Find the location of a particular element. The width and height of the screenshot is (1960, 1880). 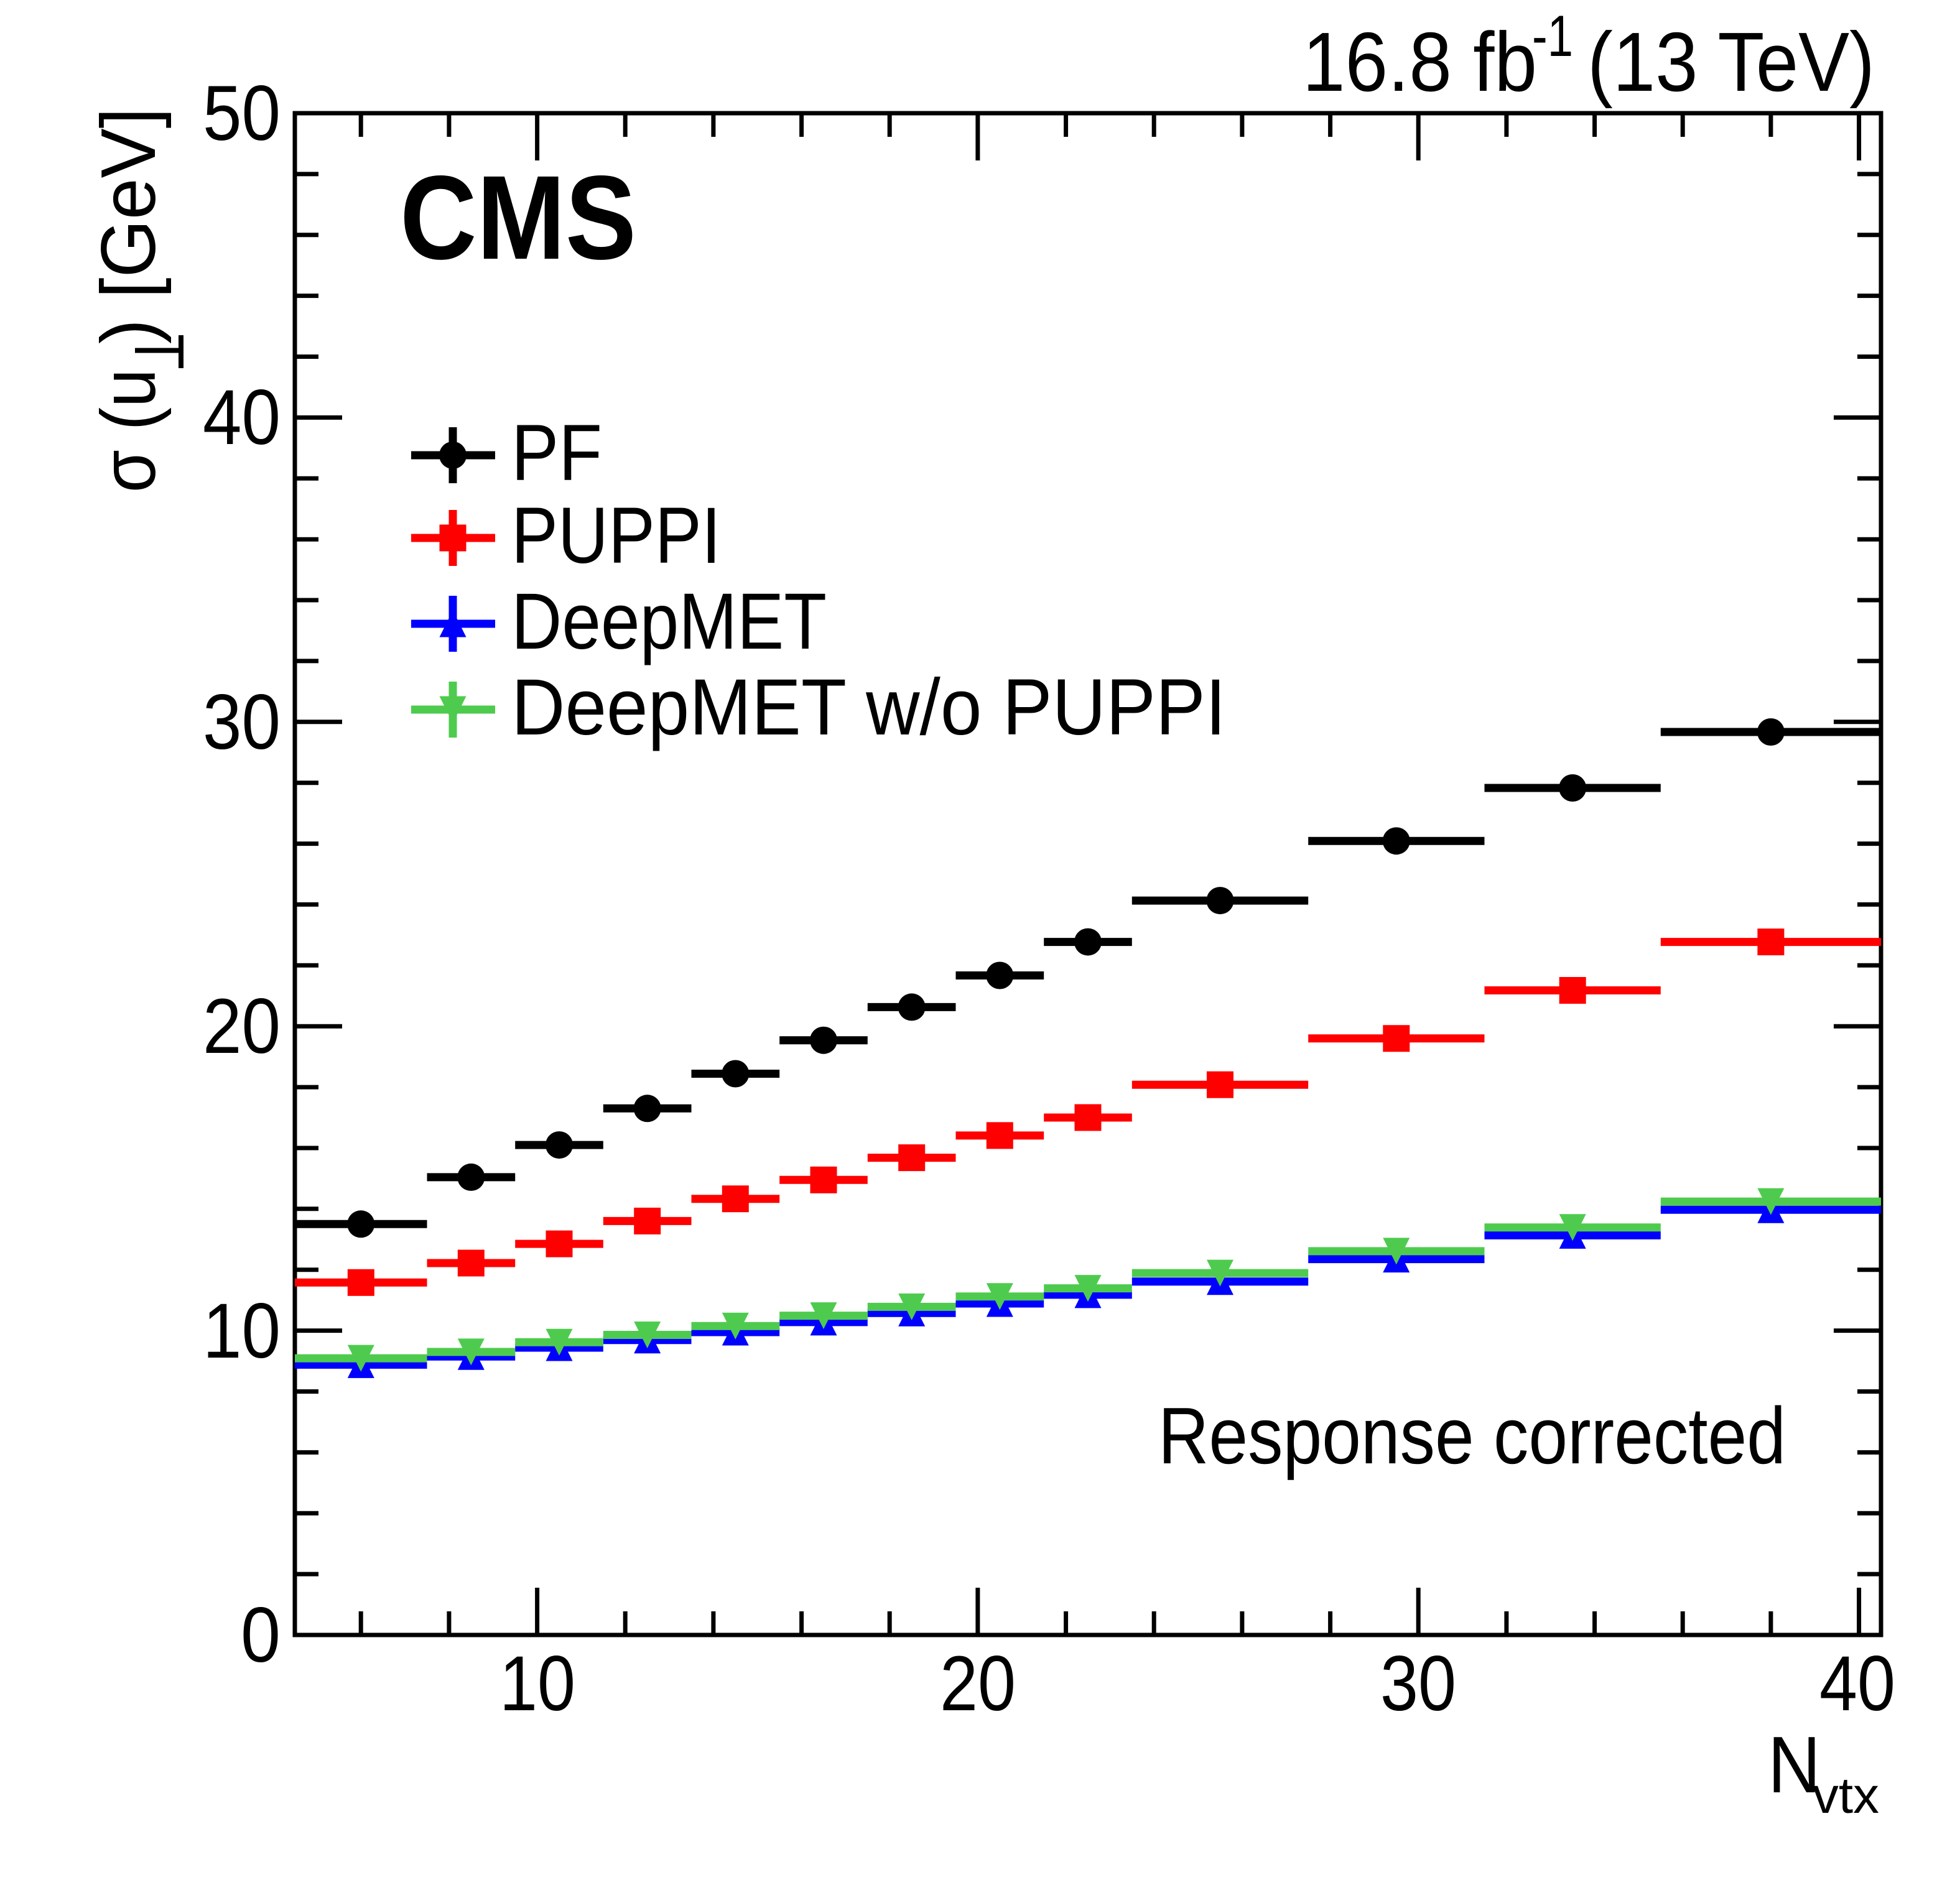

svg-text: CMS is located at coordinates (518, 217).